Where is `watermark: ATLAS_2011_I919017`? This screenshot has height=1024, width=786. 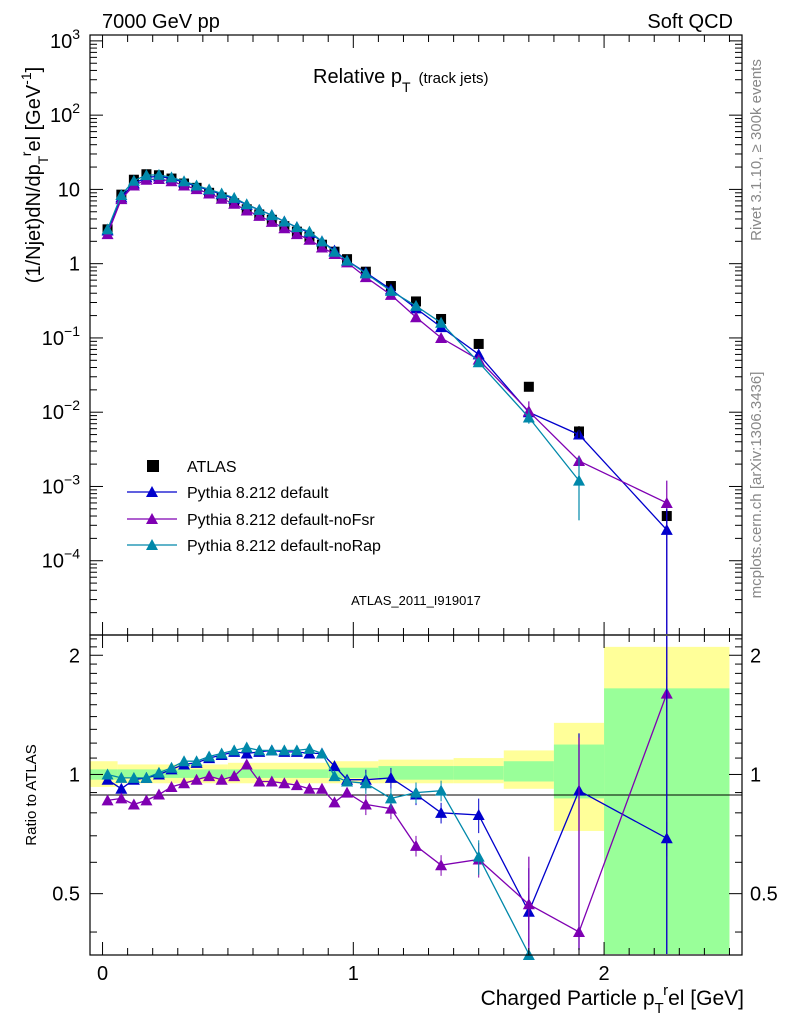 watermark: ATLAS_2011_I919017 is located at coordinates (416, 600).